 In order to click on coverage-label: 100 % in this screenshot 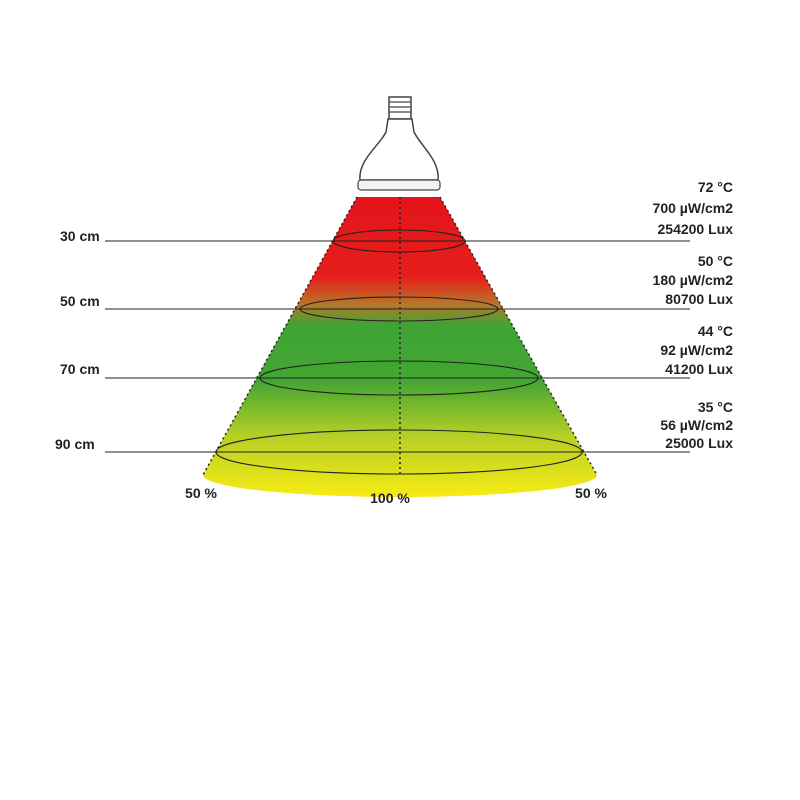, I will do `click(390, 498)`.